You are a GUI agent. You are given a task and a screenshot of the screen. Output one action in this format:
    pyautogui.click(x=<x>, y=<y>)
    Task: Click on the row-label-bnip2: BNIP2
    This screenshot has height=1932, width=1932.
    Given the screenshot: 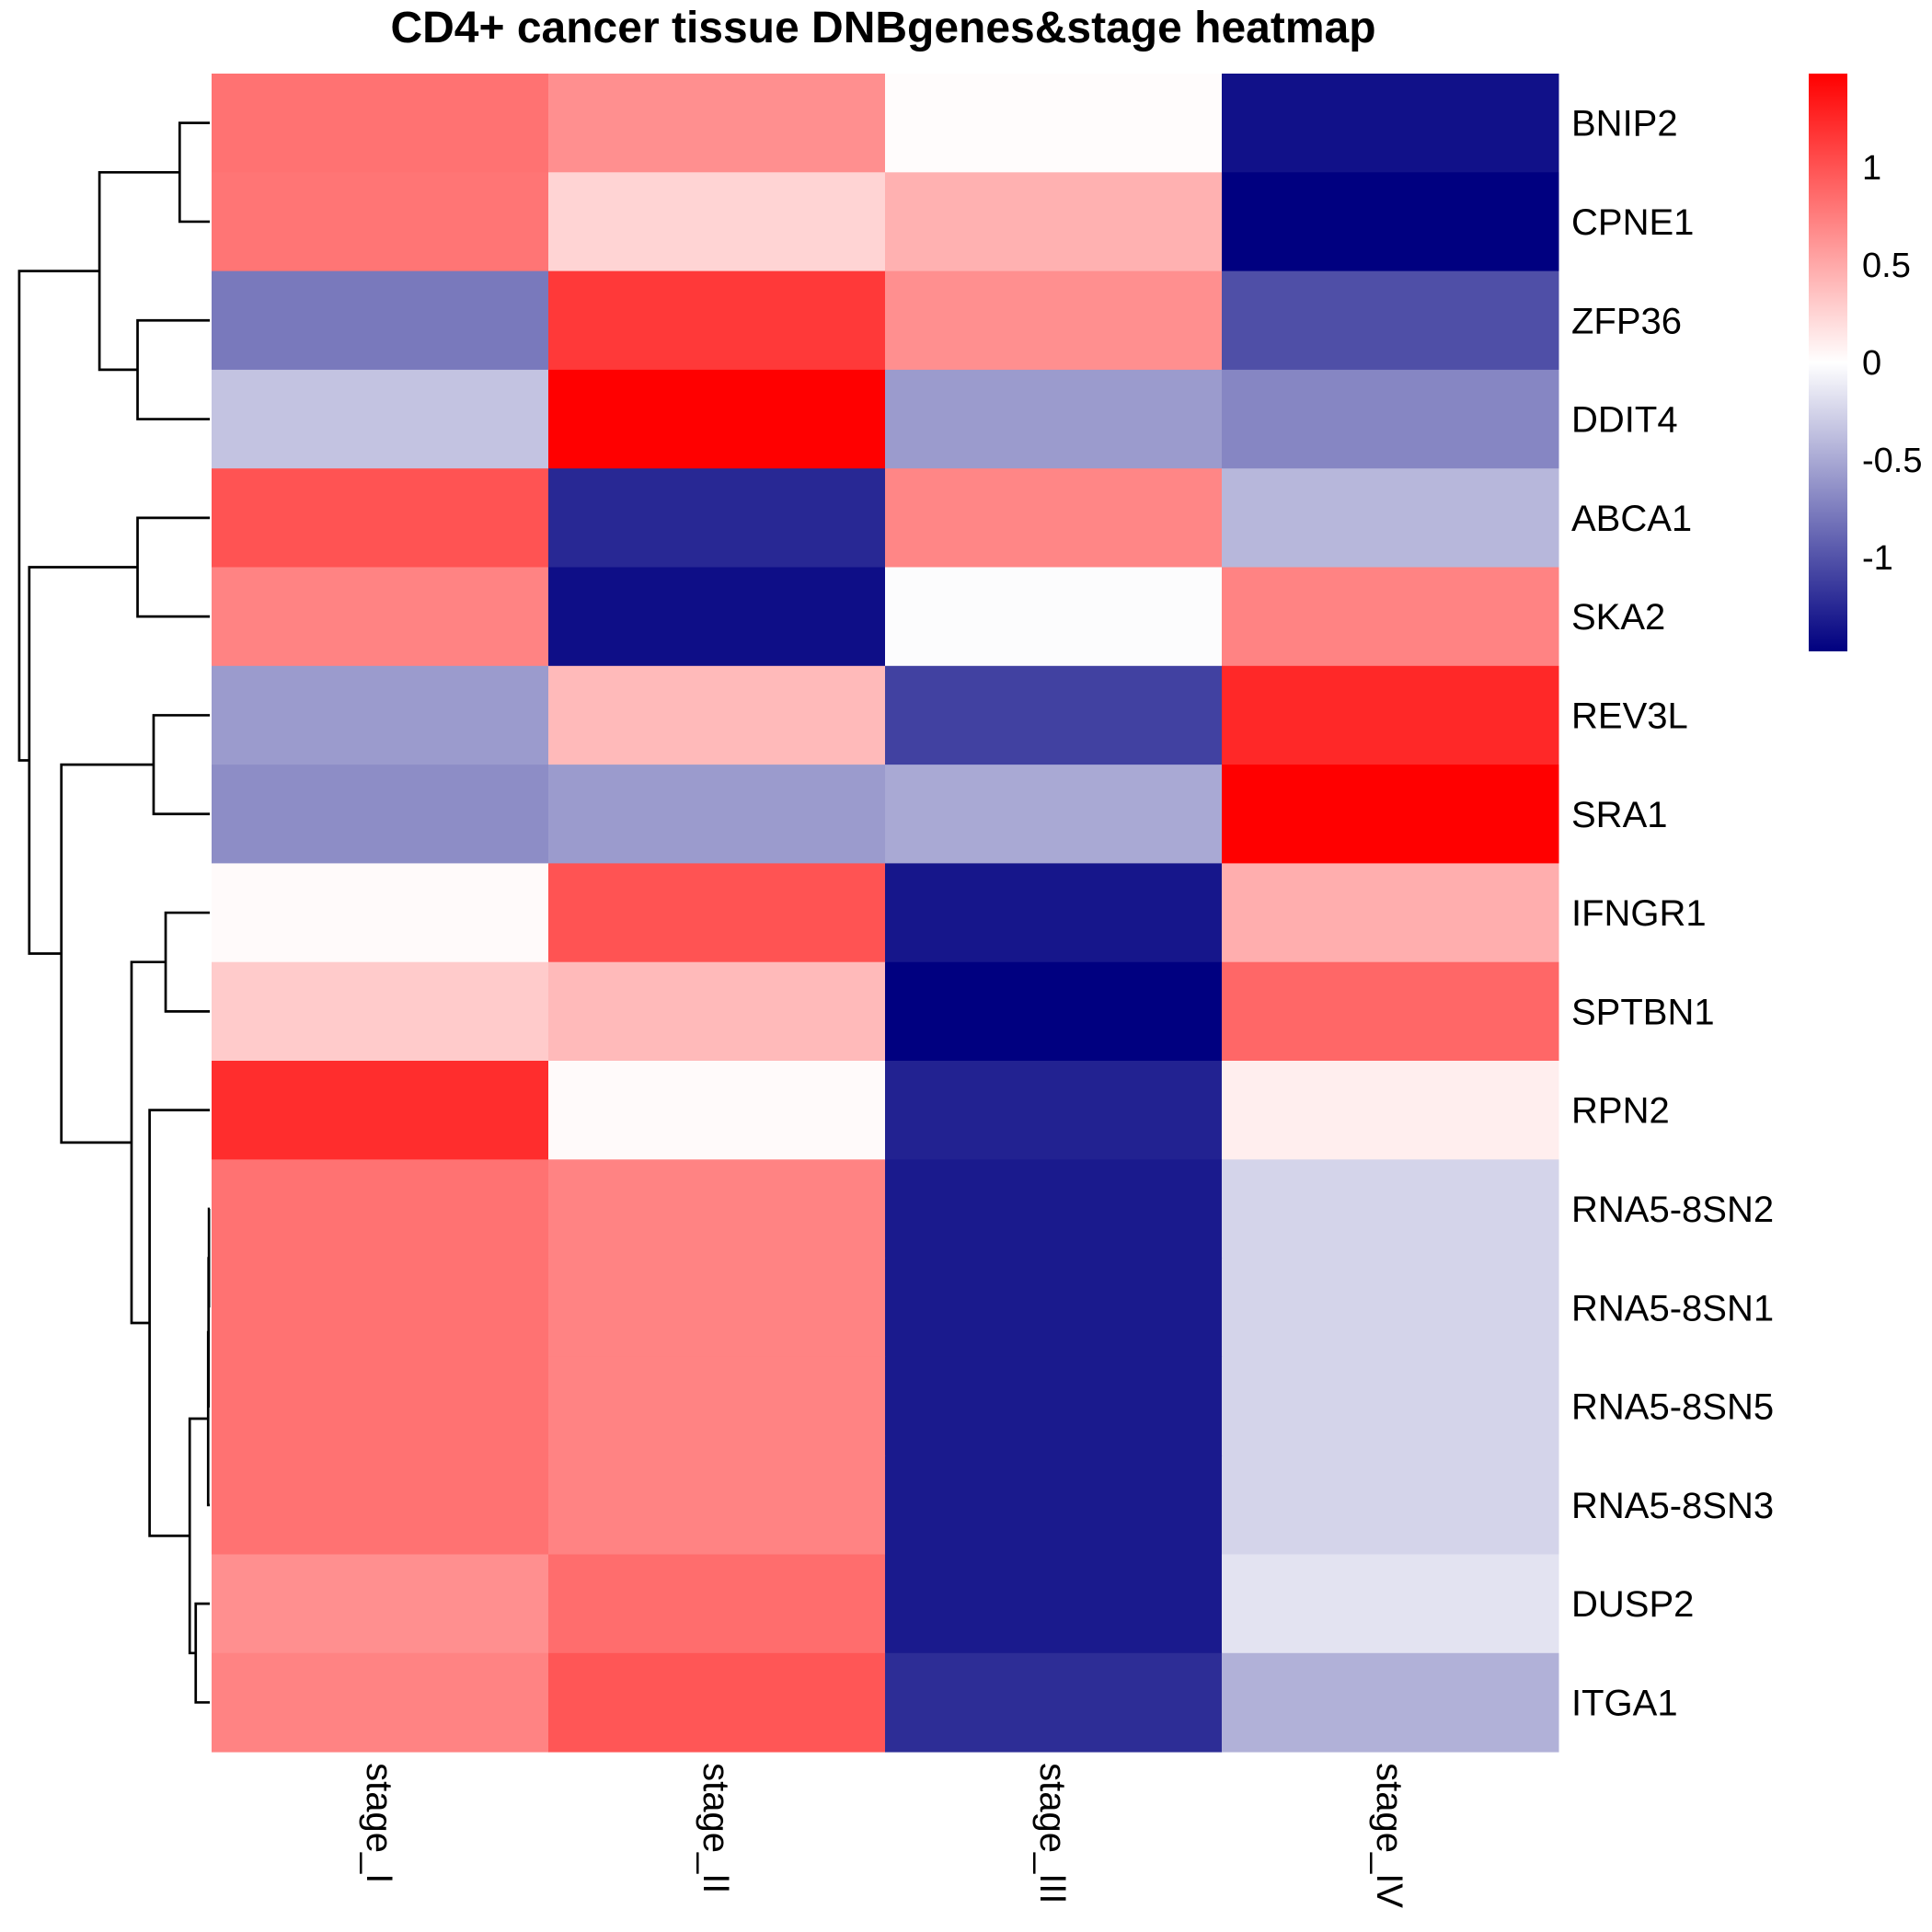 What is the action you would take?
    pyautogui.click(x=1624, y=124)
    